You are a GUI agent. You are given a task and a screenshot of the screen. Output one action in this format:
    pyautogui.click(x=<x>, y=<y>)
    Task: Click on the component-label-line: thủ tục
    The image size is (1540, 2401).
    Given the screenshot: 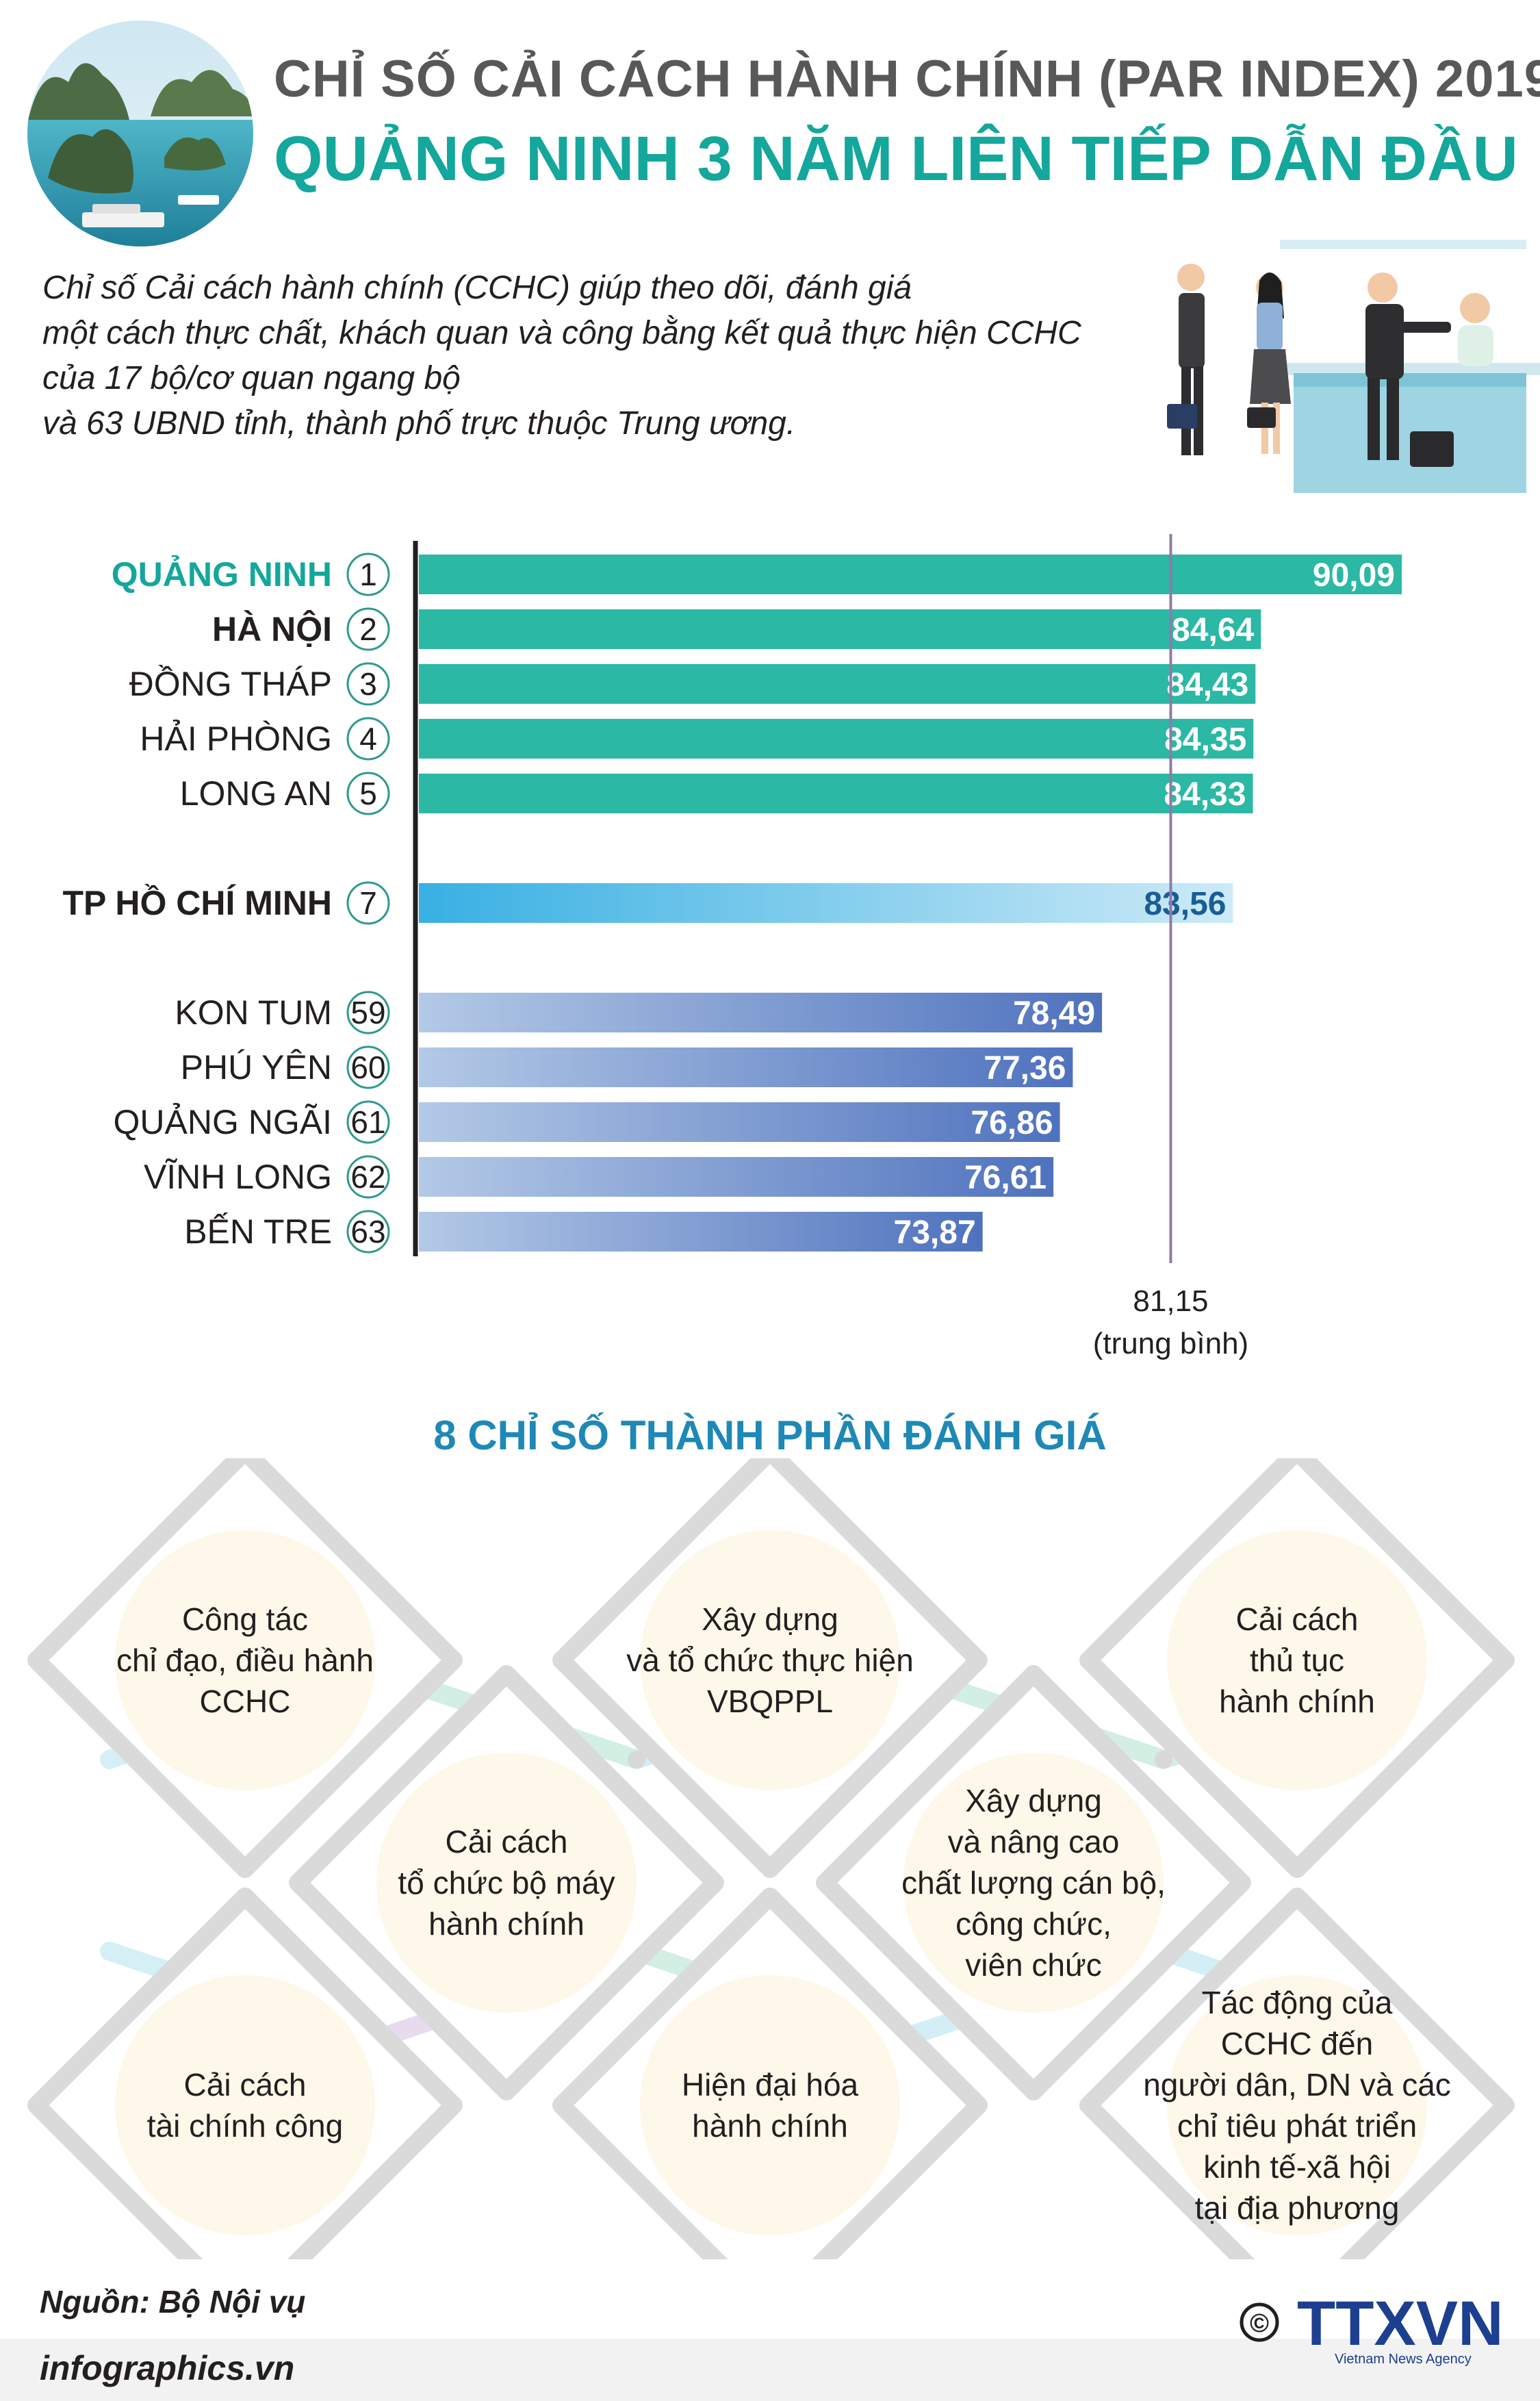 What is the action you would take?
    pyautogui.click(x=1297, y=1660)
    